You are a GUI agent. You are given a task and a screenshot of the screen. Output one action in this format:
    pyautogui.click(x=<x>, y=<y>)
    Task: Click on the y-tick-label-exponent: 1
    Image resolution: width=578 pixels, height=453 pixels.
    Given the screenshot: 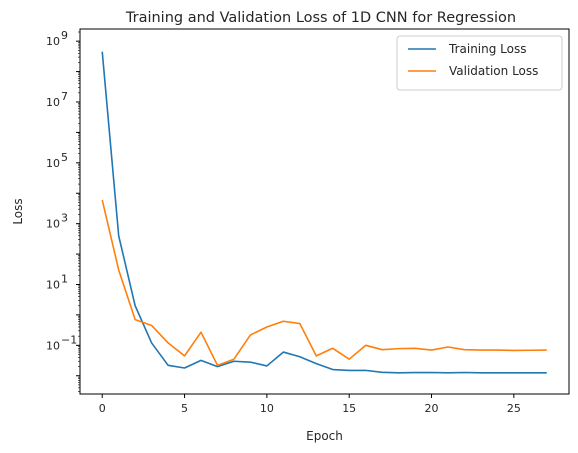 What is the action you would take?
    pyautogui.click(x=64, y=279)
    